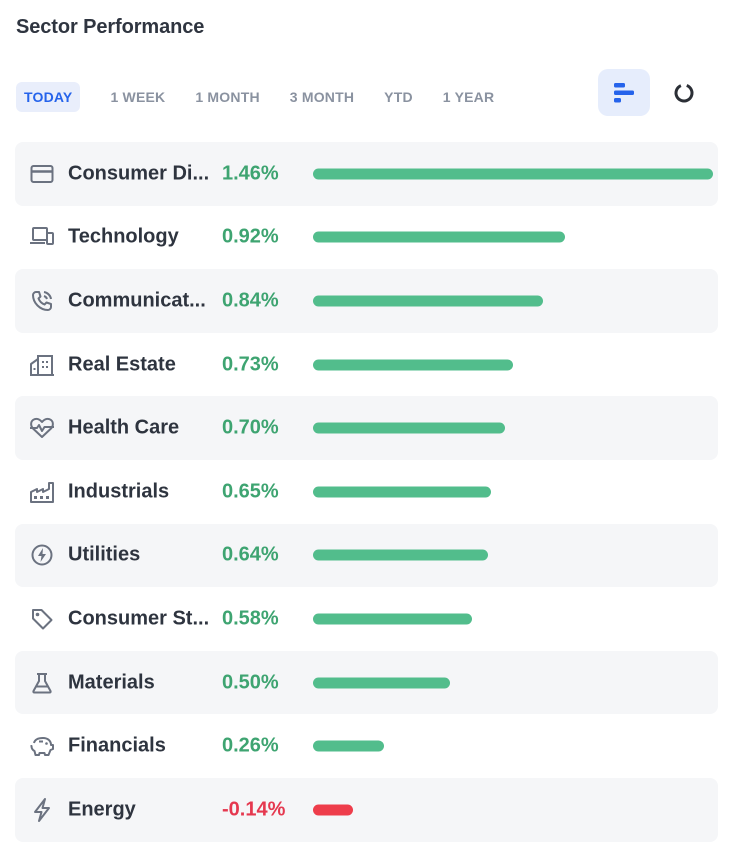 The image size is (730, 843). I want to click on sector-change-percent: 0.84%, so click(250, 300).